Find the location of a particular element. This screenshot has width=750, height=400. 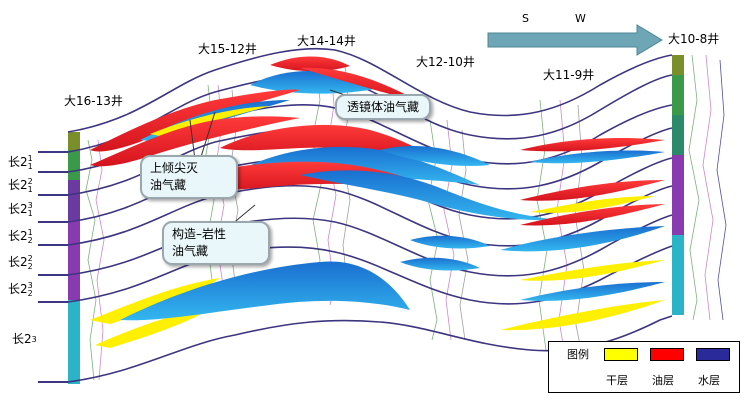

legend: 图例 干层 油层 水层 is located at coordinates (644, 367).